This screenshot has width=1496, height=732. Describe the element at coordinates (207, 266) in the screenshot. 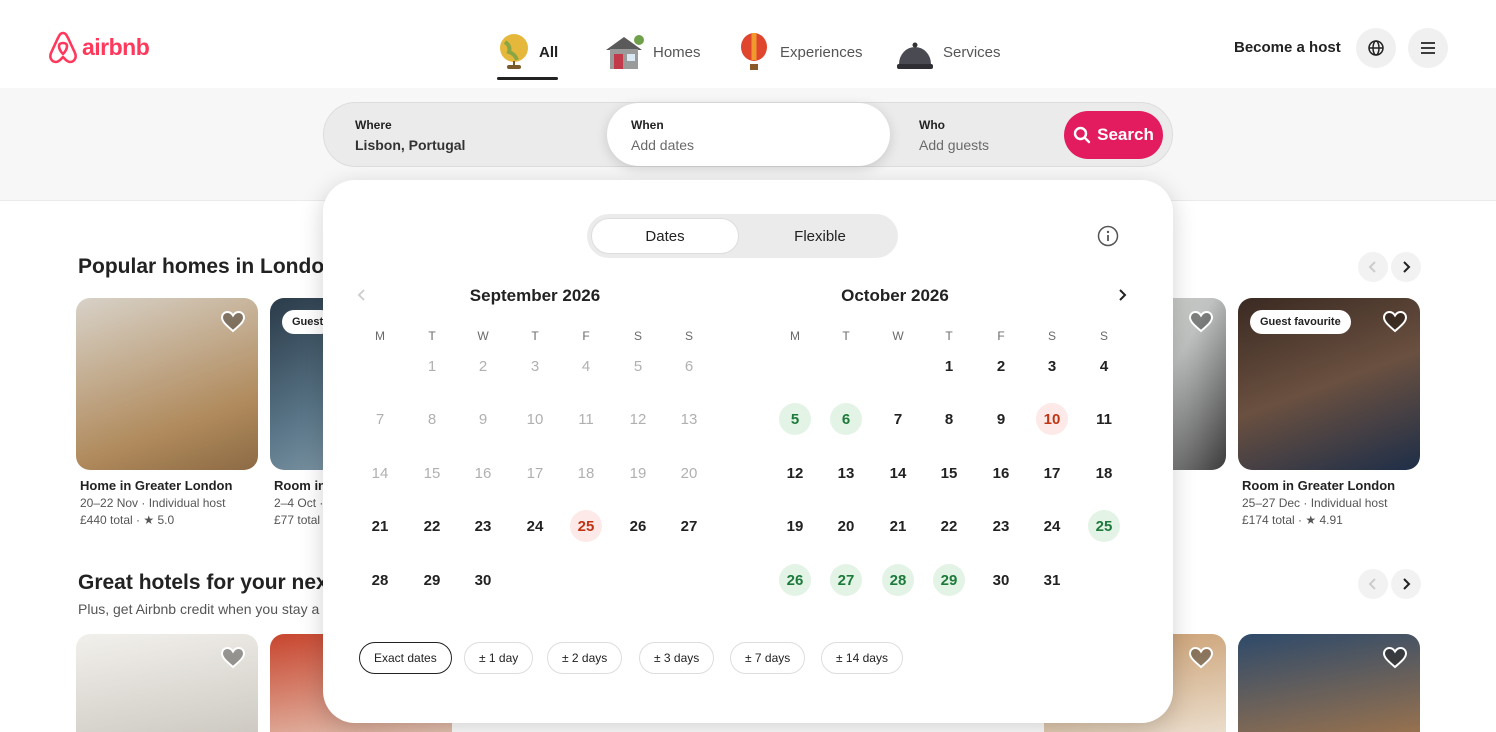

I see `section-title: Popular homes in London` at that location.